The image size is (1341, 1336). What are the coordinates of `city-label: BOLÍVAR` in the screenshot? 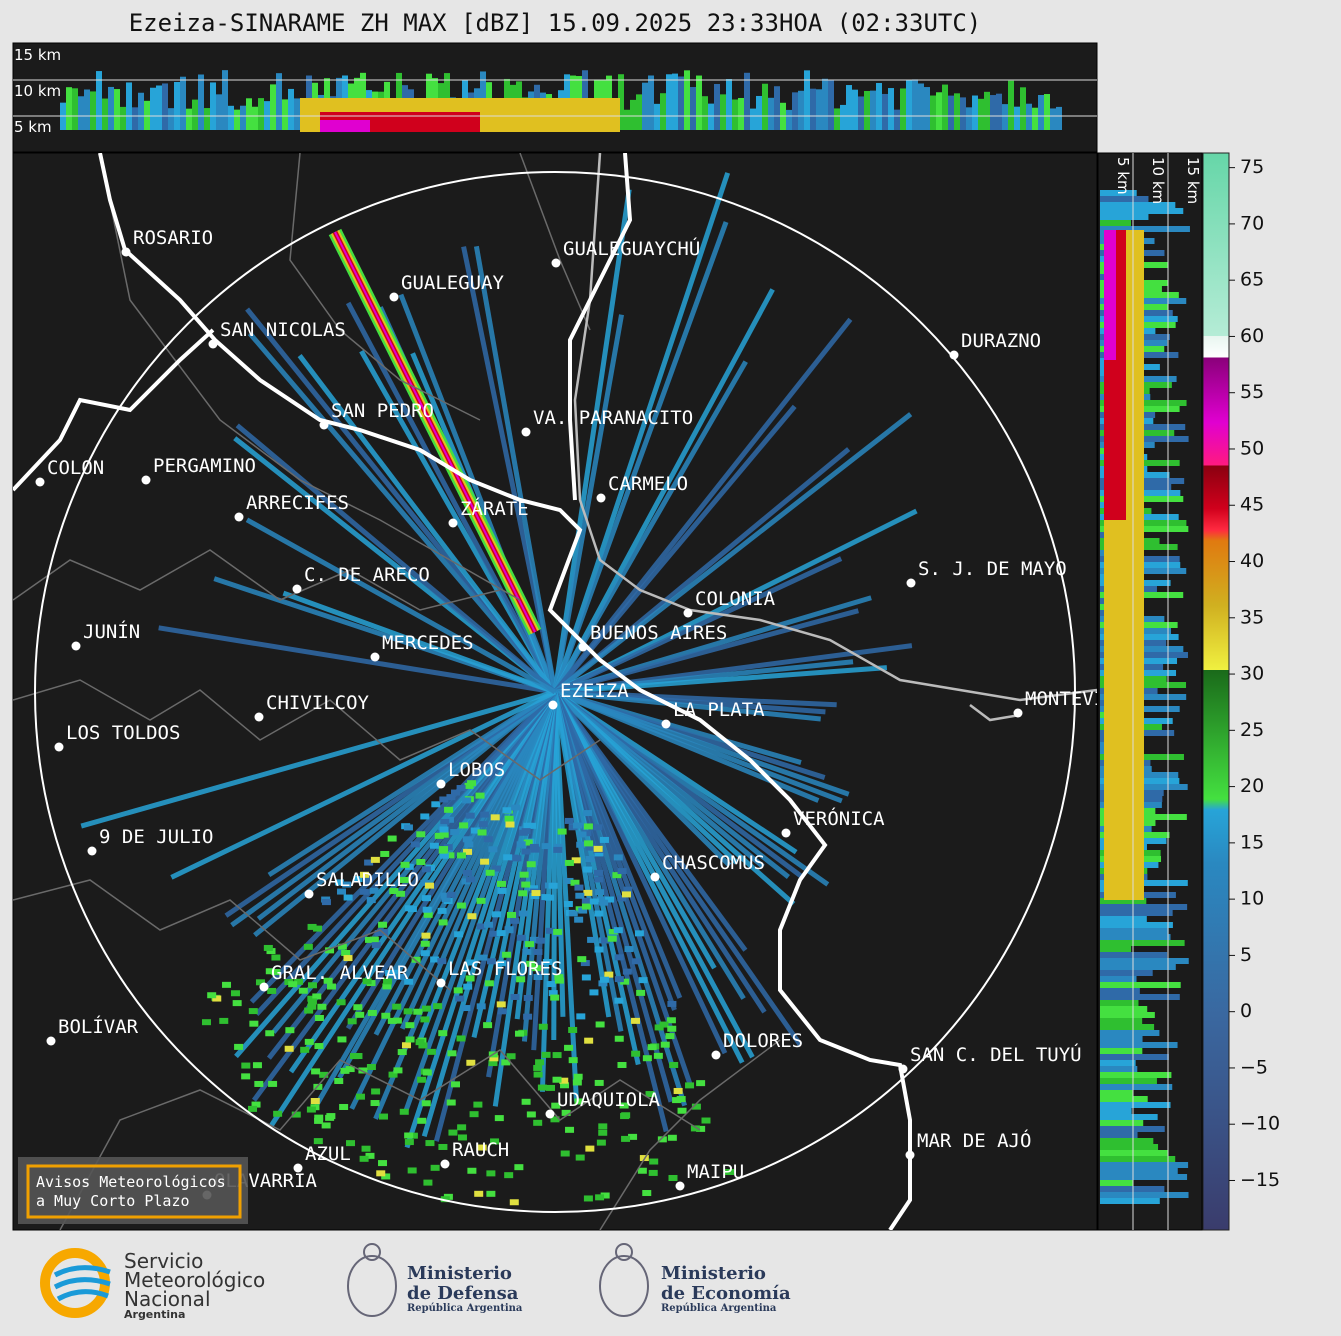 It's located at (98, 1026).